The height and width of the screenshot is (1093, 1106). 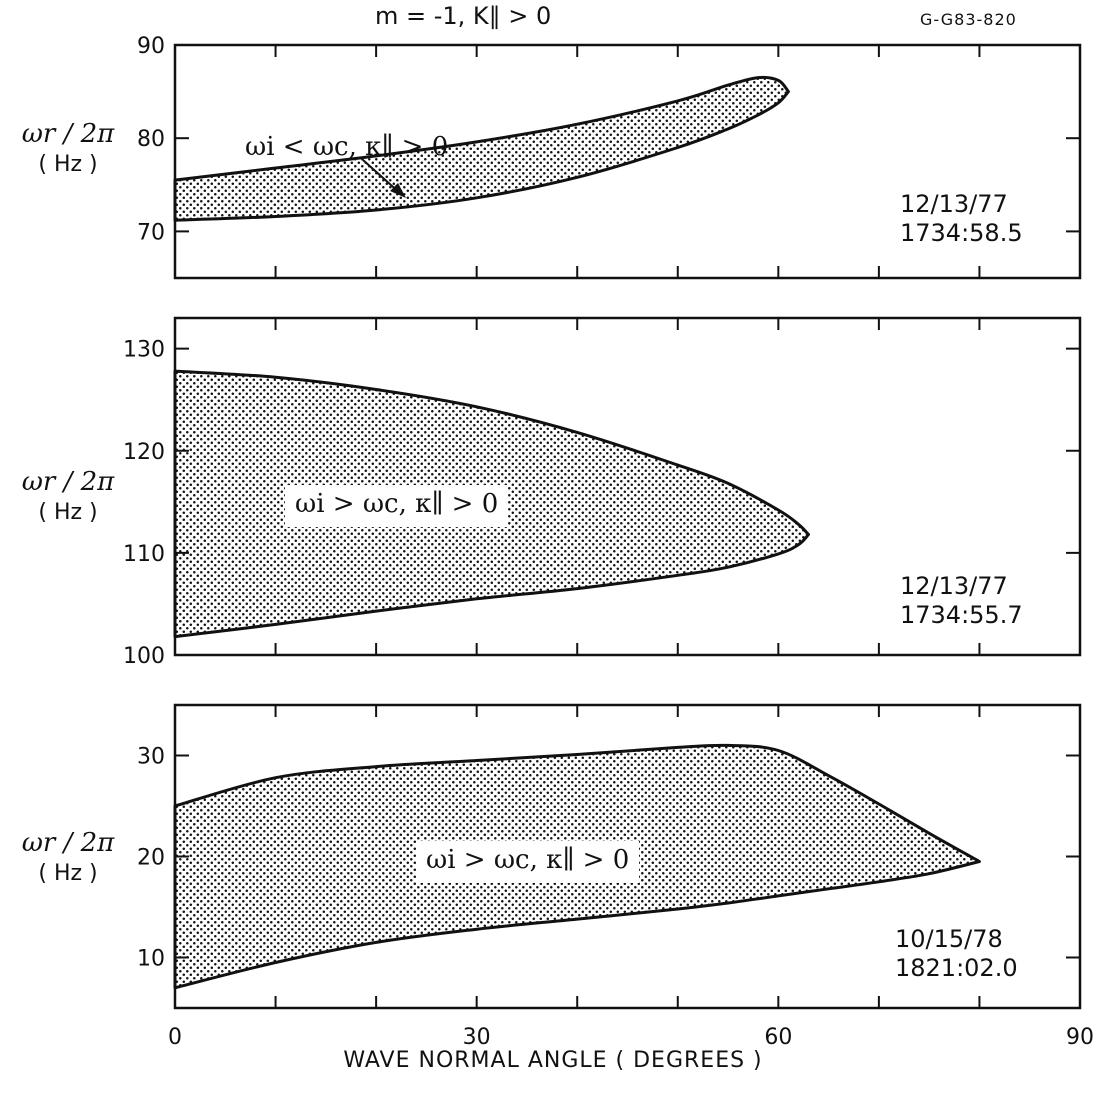 I want to click on y-tick-label-bottom: 10, so click(x=151, y=959).